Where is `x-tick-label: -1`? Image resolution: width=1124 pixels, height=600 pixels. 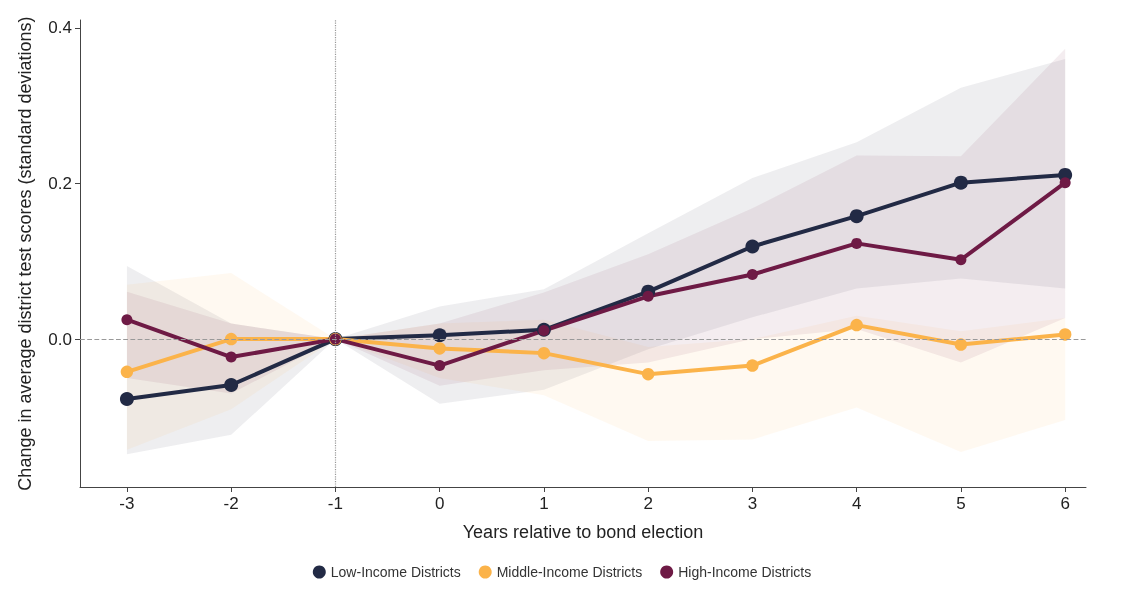 x-tick-label: -1 is located at coordinates (335, 503).